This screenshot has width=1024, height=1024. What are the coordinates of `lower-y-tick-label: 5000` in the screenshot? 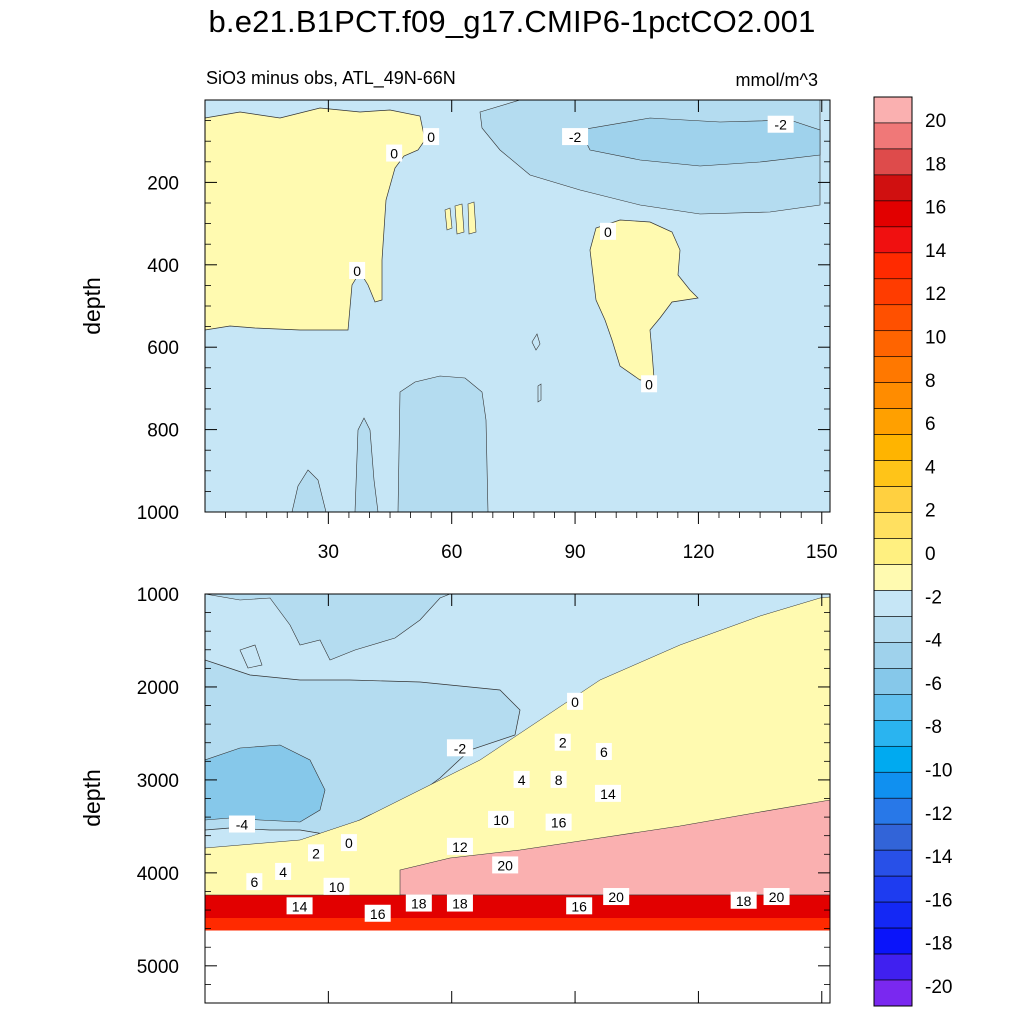 It's located at (158, 967).